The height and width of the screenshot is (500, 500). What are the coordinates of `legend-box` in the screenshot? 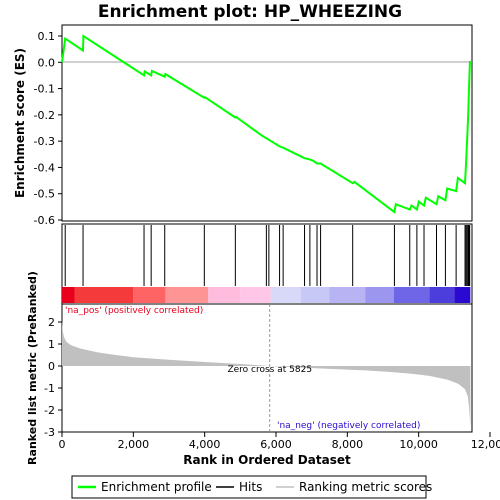 It's located at (249, 487).